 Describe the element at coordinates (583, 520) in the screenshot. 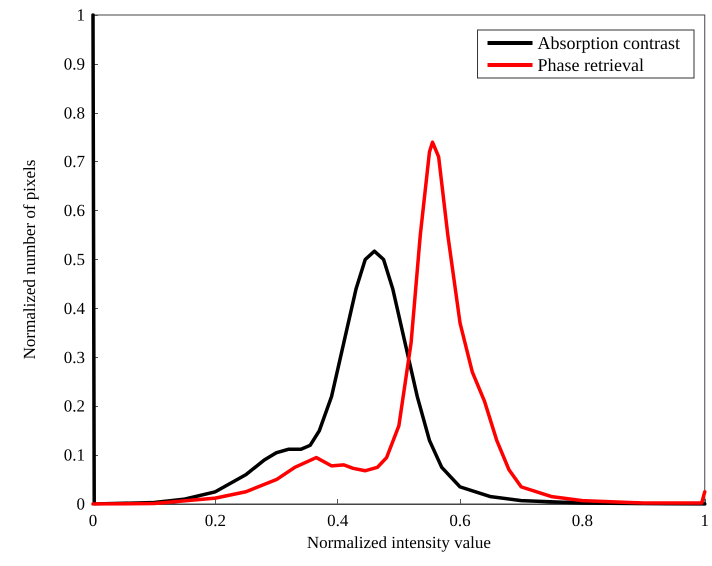

I see `x-tick-label: 0.8` at that location.